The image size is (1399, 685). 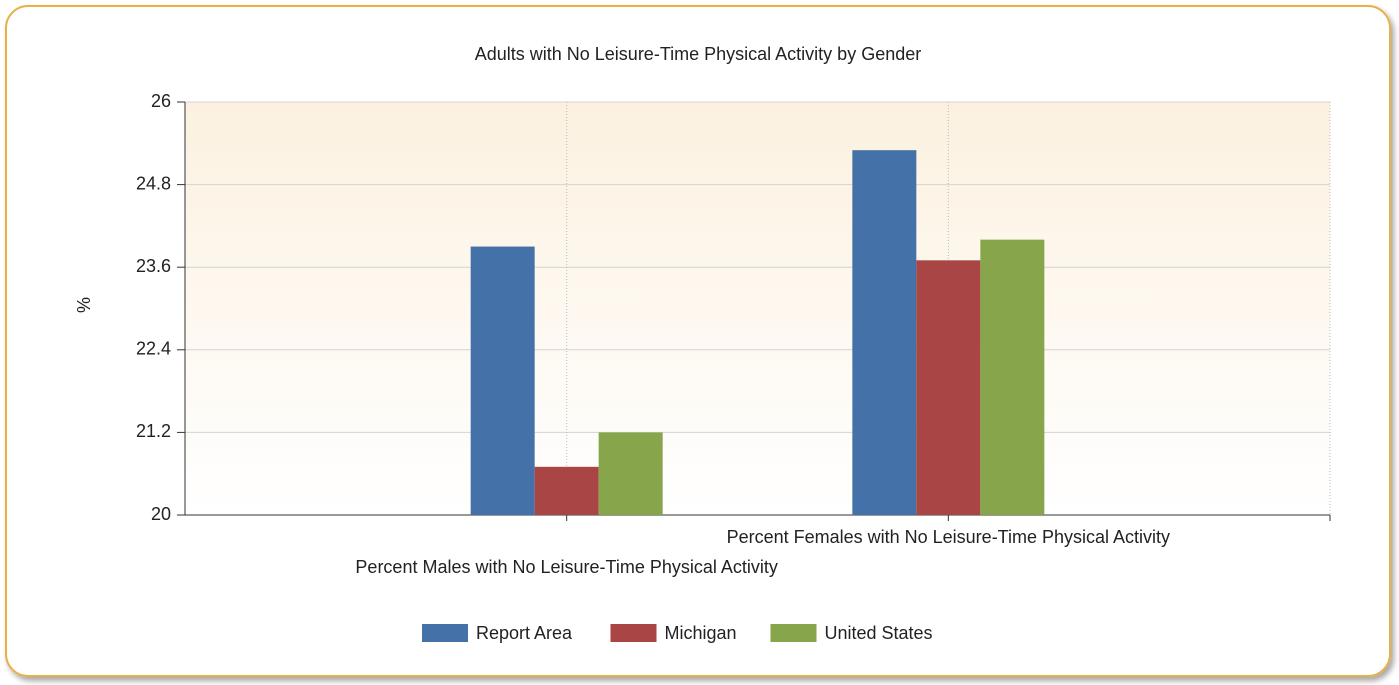 What do you see at coordinates (161, 514) in the screenshot?
I see `y-tick-label: 20` at bounding box center [161, 514].